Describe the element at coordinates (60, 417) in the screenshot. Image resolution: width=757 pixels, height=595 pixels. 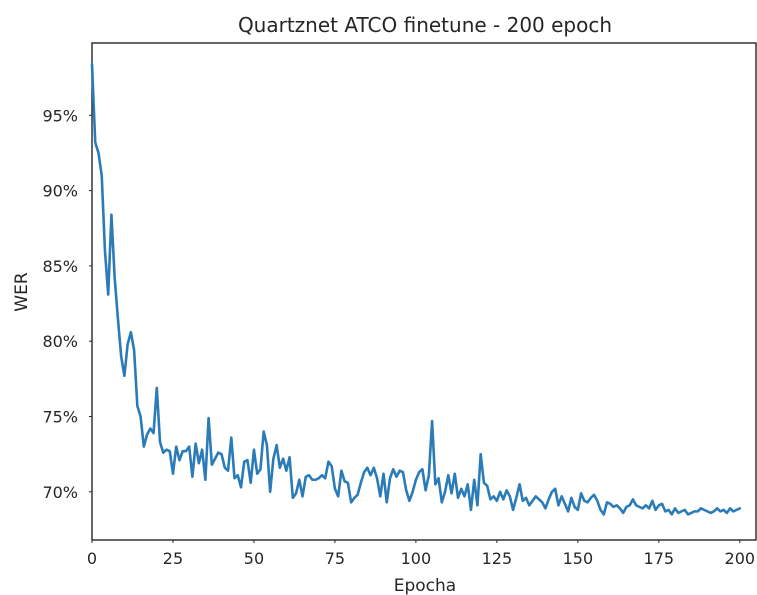
I see `y-tick-label: 75%` at that location.